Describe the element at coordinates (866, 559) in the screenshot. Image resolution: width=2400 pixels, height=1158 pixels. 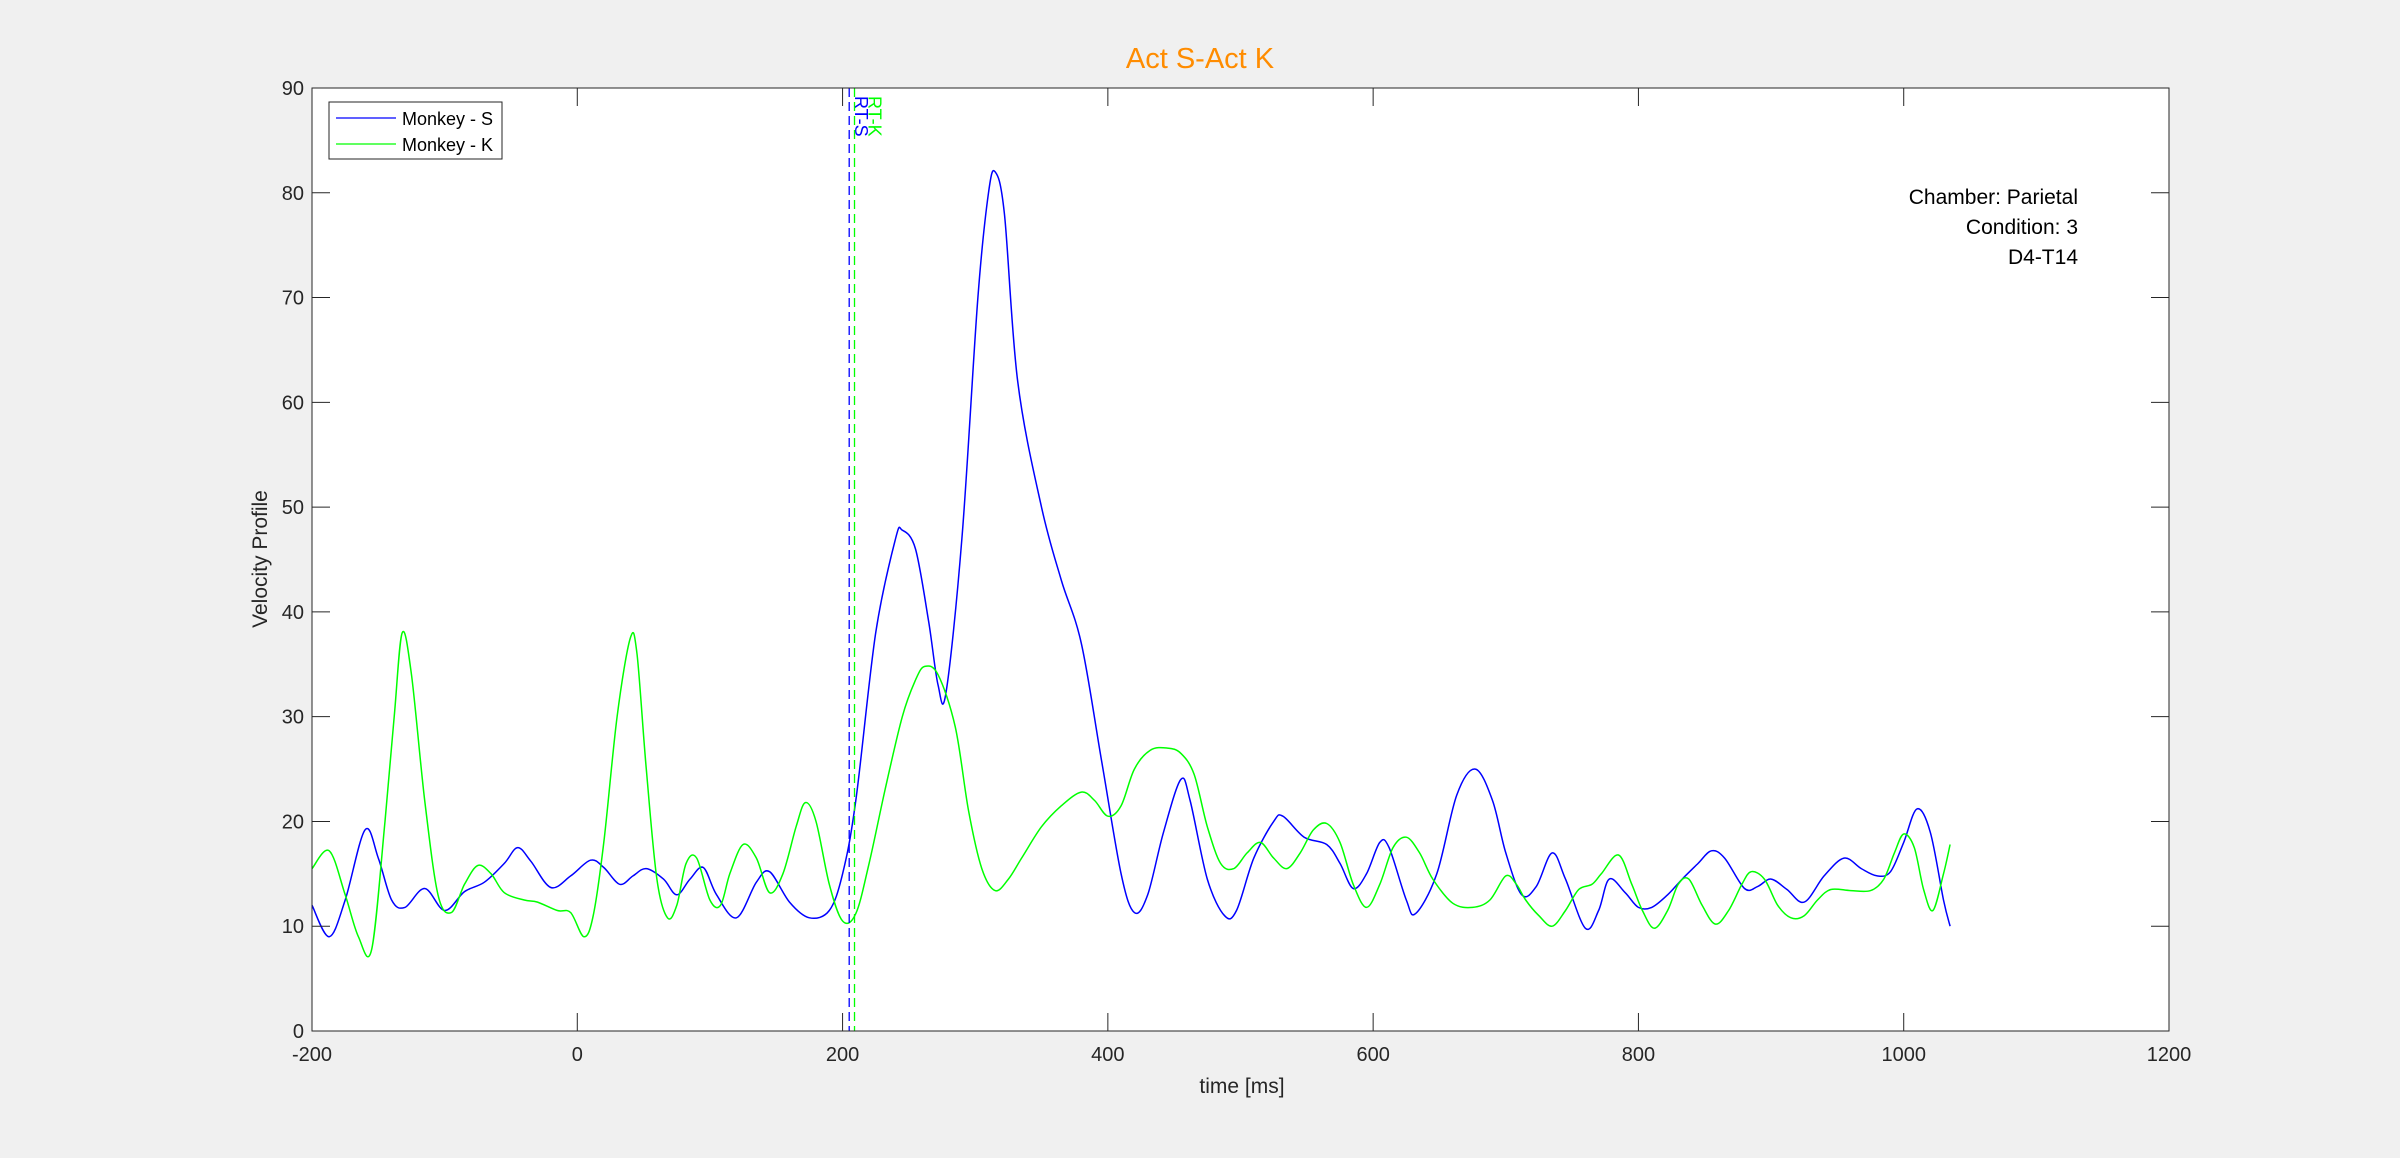
I see `reference-lines: RT-SRT-K` at that location.